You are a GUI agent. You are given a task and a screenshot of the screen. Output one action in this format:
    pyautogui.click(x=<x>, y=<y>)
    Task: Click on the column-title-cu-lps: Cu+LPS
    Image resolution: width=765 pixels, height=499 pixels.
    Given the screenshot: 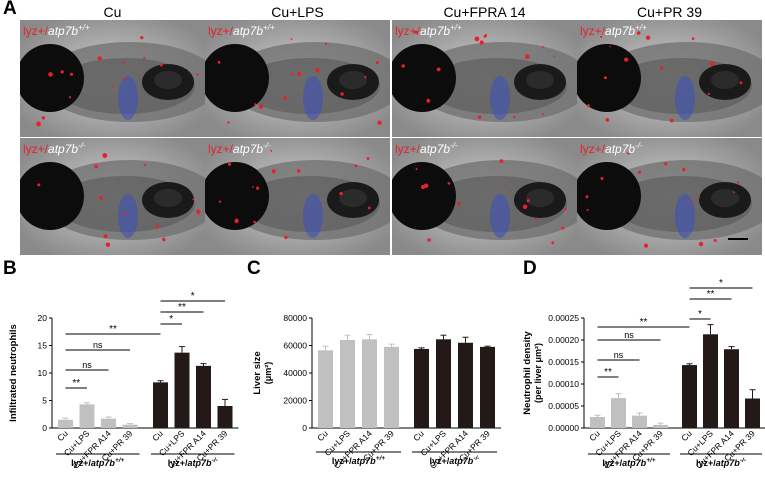 What is the action you would take?
    pyautogui.click(x=297, y=12)
    